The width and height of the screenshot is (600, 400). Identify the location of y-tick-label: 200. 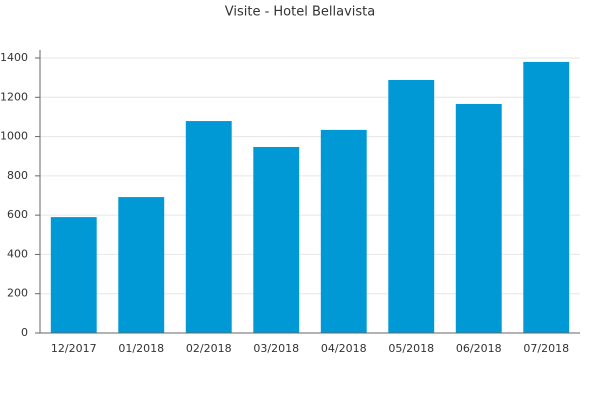
(17, 293).